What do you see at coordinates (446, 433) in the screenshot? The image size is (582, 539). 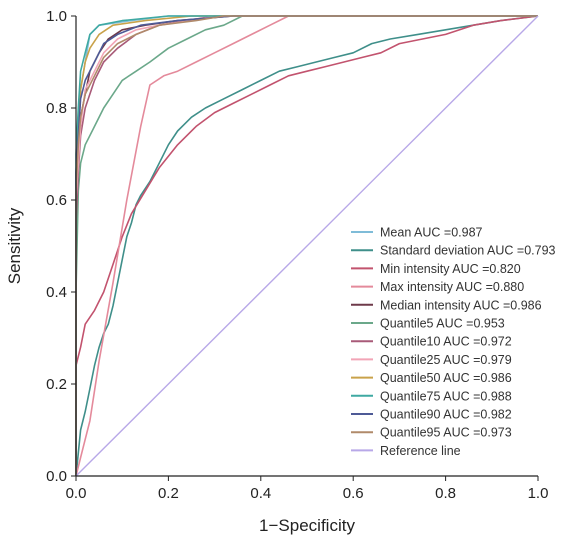 I see `legend-label: Quantile95 AUC =0.973` at bounding box center [446, 433].